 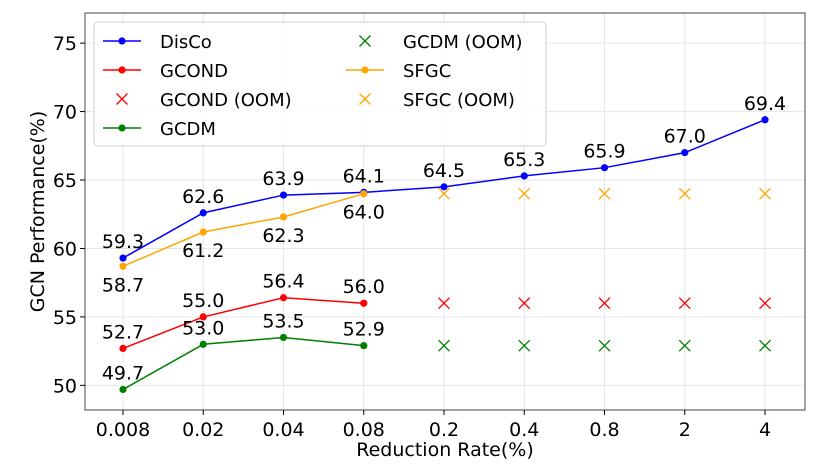 I want to click on data-label-sfgc: 61.2, so click(x=203, y=251).